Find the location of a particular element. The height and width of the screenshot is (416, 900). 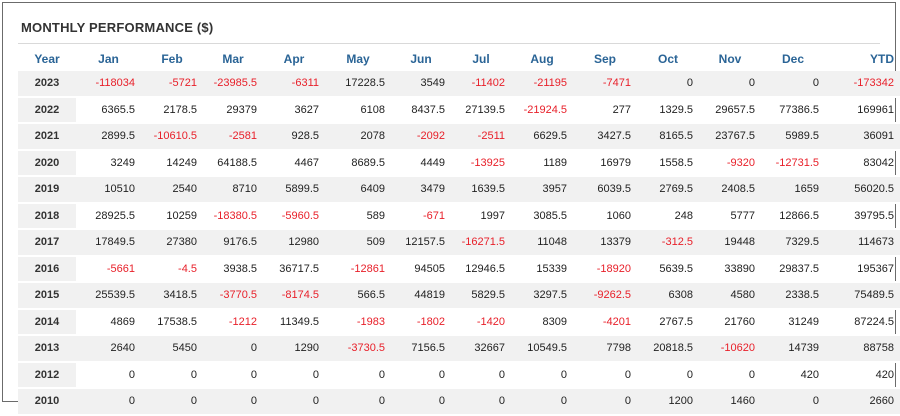

month-value-cell: 6409 is located at coordinates (358, 190).